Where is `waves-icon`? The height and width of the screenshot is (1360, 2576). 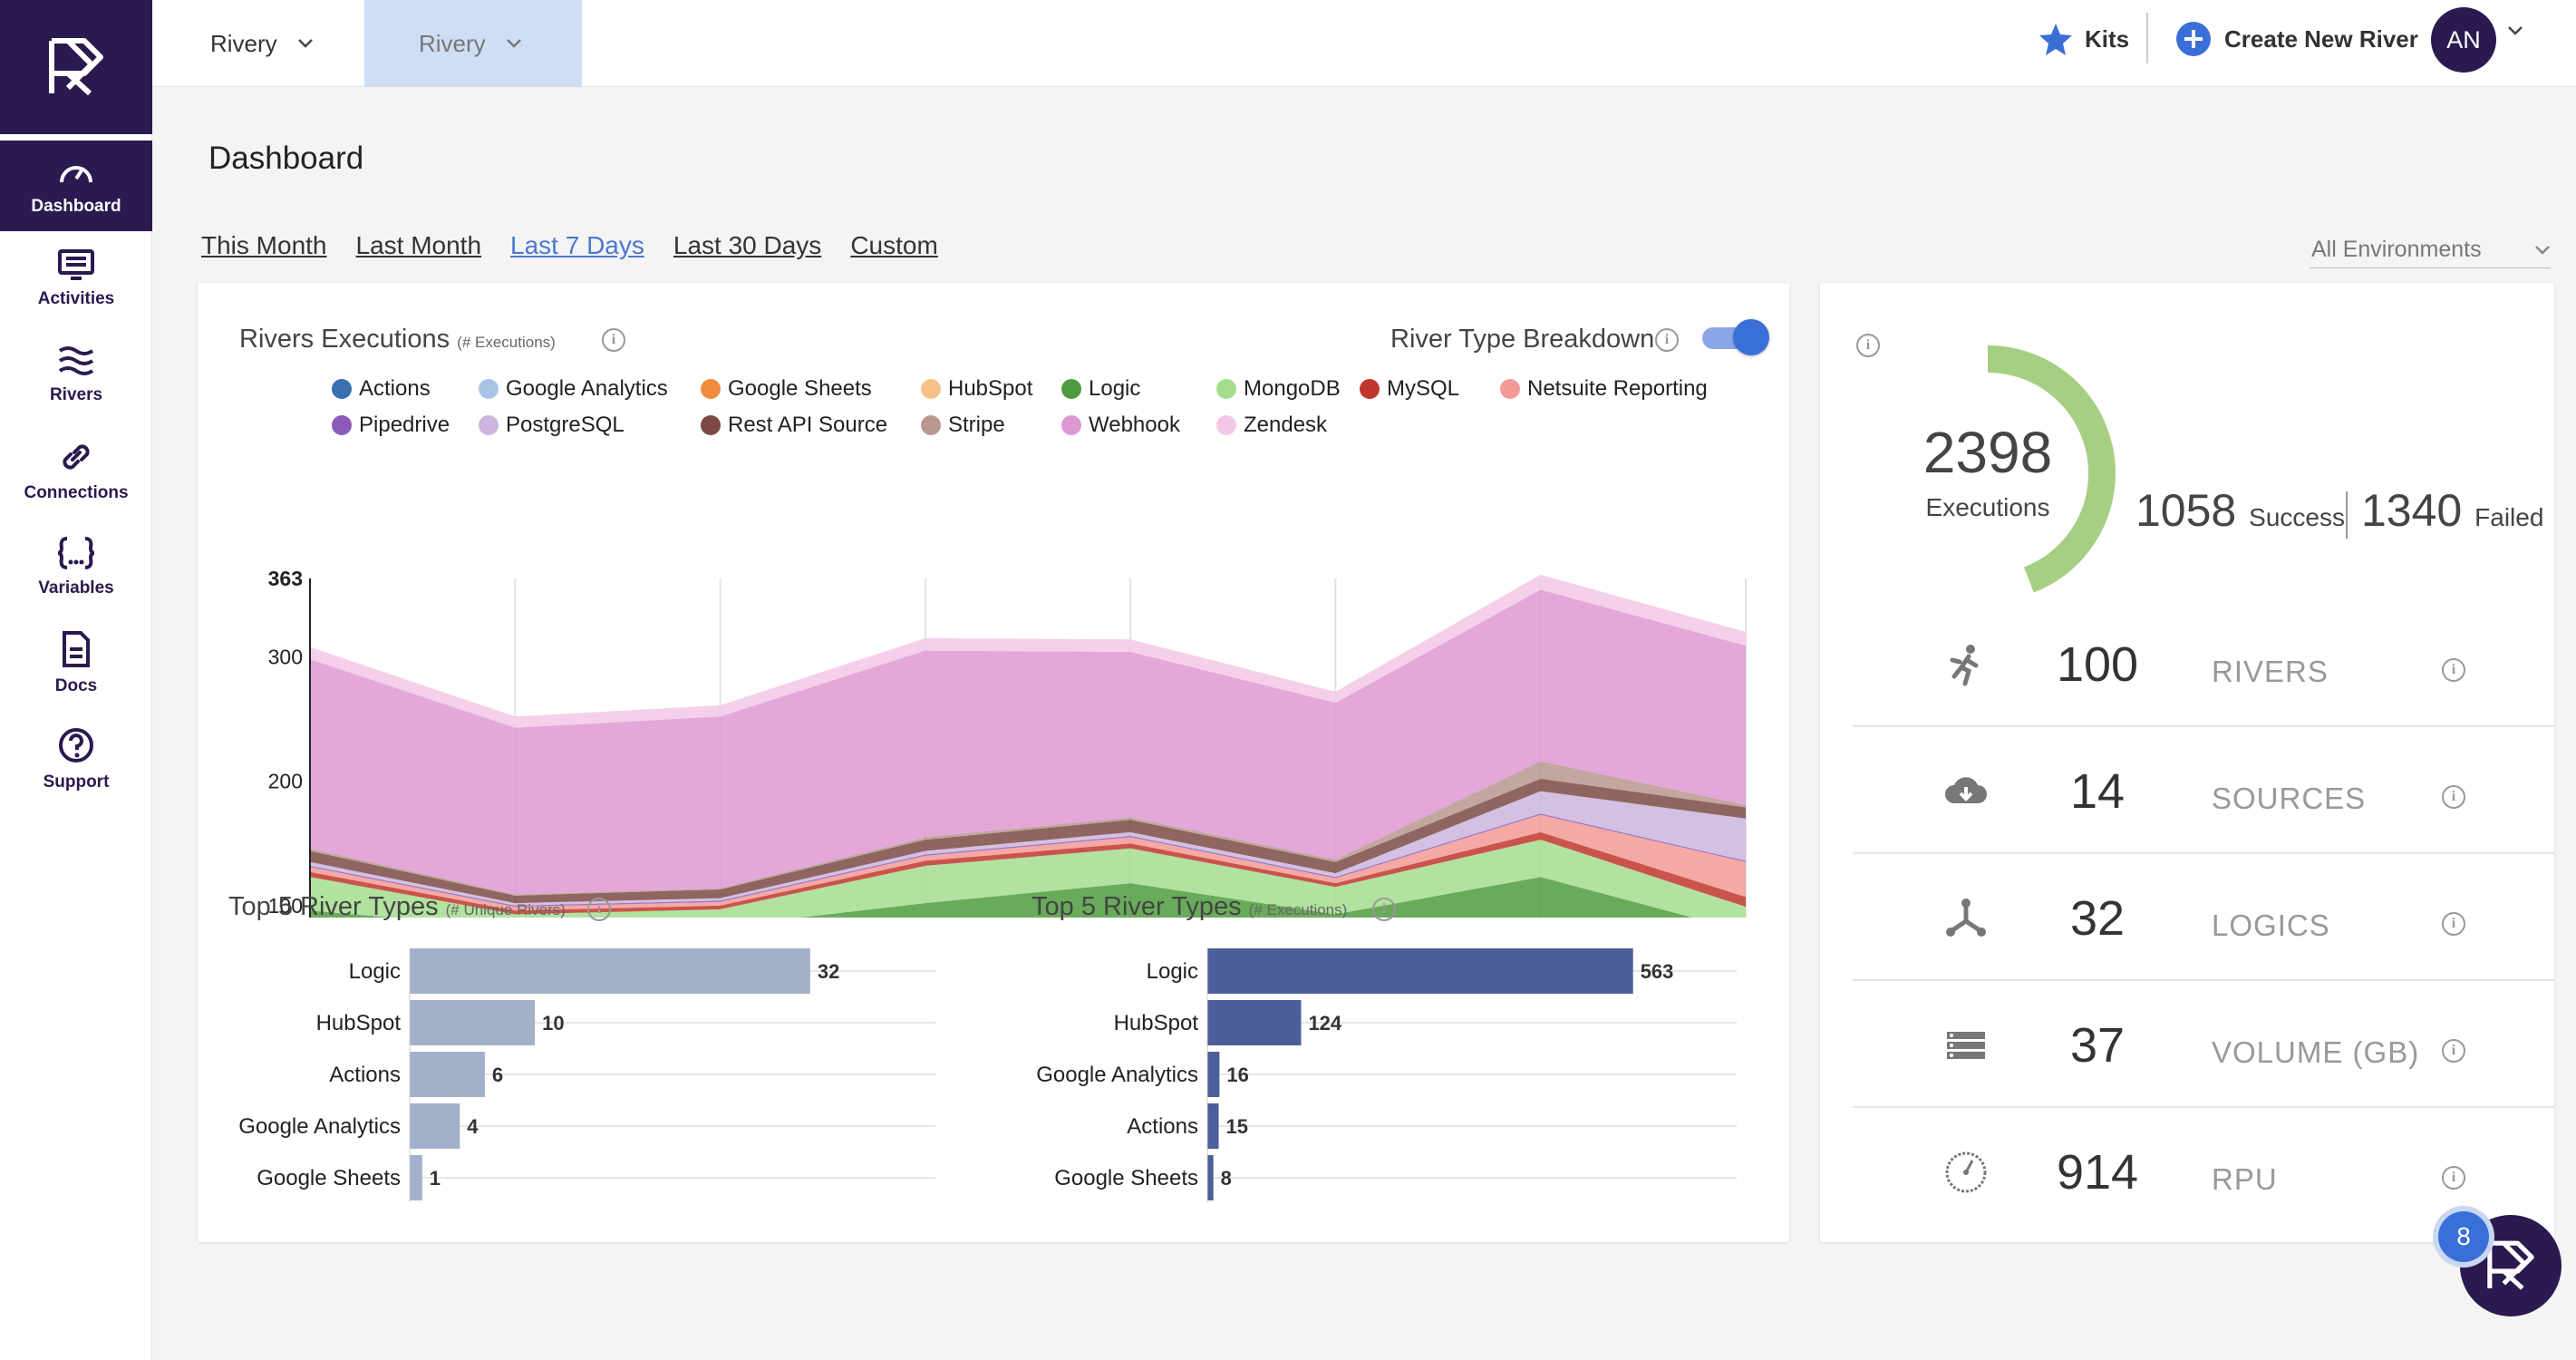 waves-icon is located at coordinates (76, 360).